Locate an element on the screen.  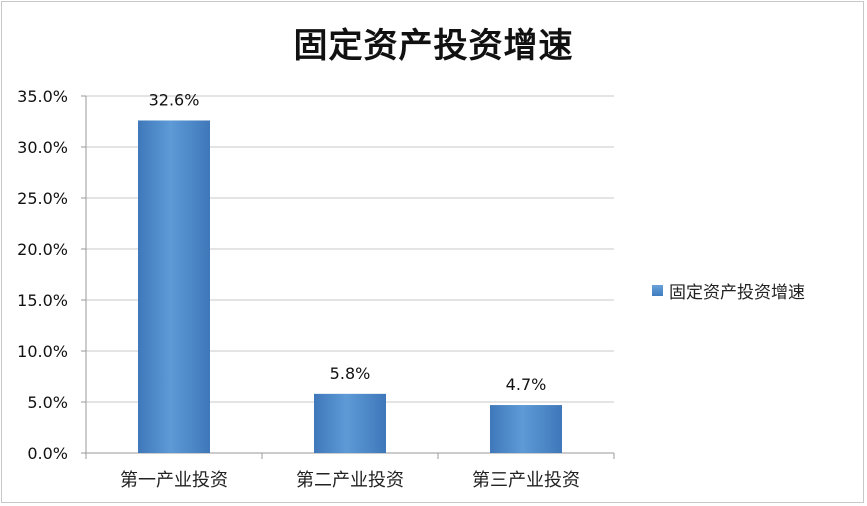
chart-title: 固定资产投资增速 is located at coordinates (433, 46).